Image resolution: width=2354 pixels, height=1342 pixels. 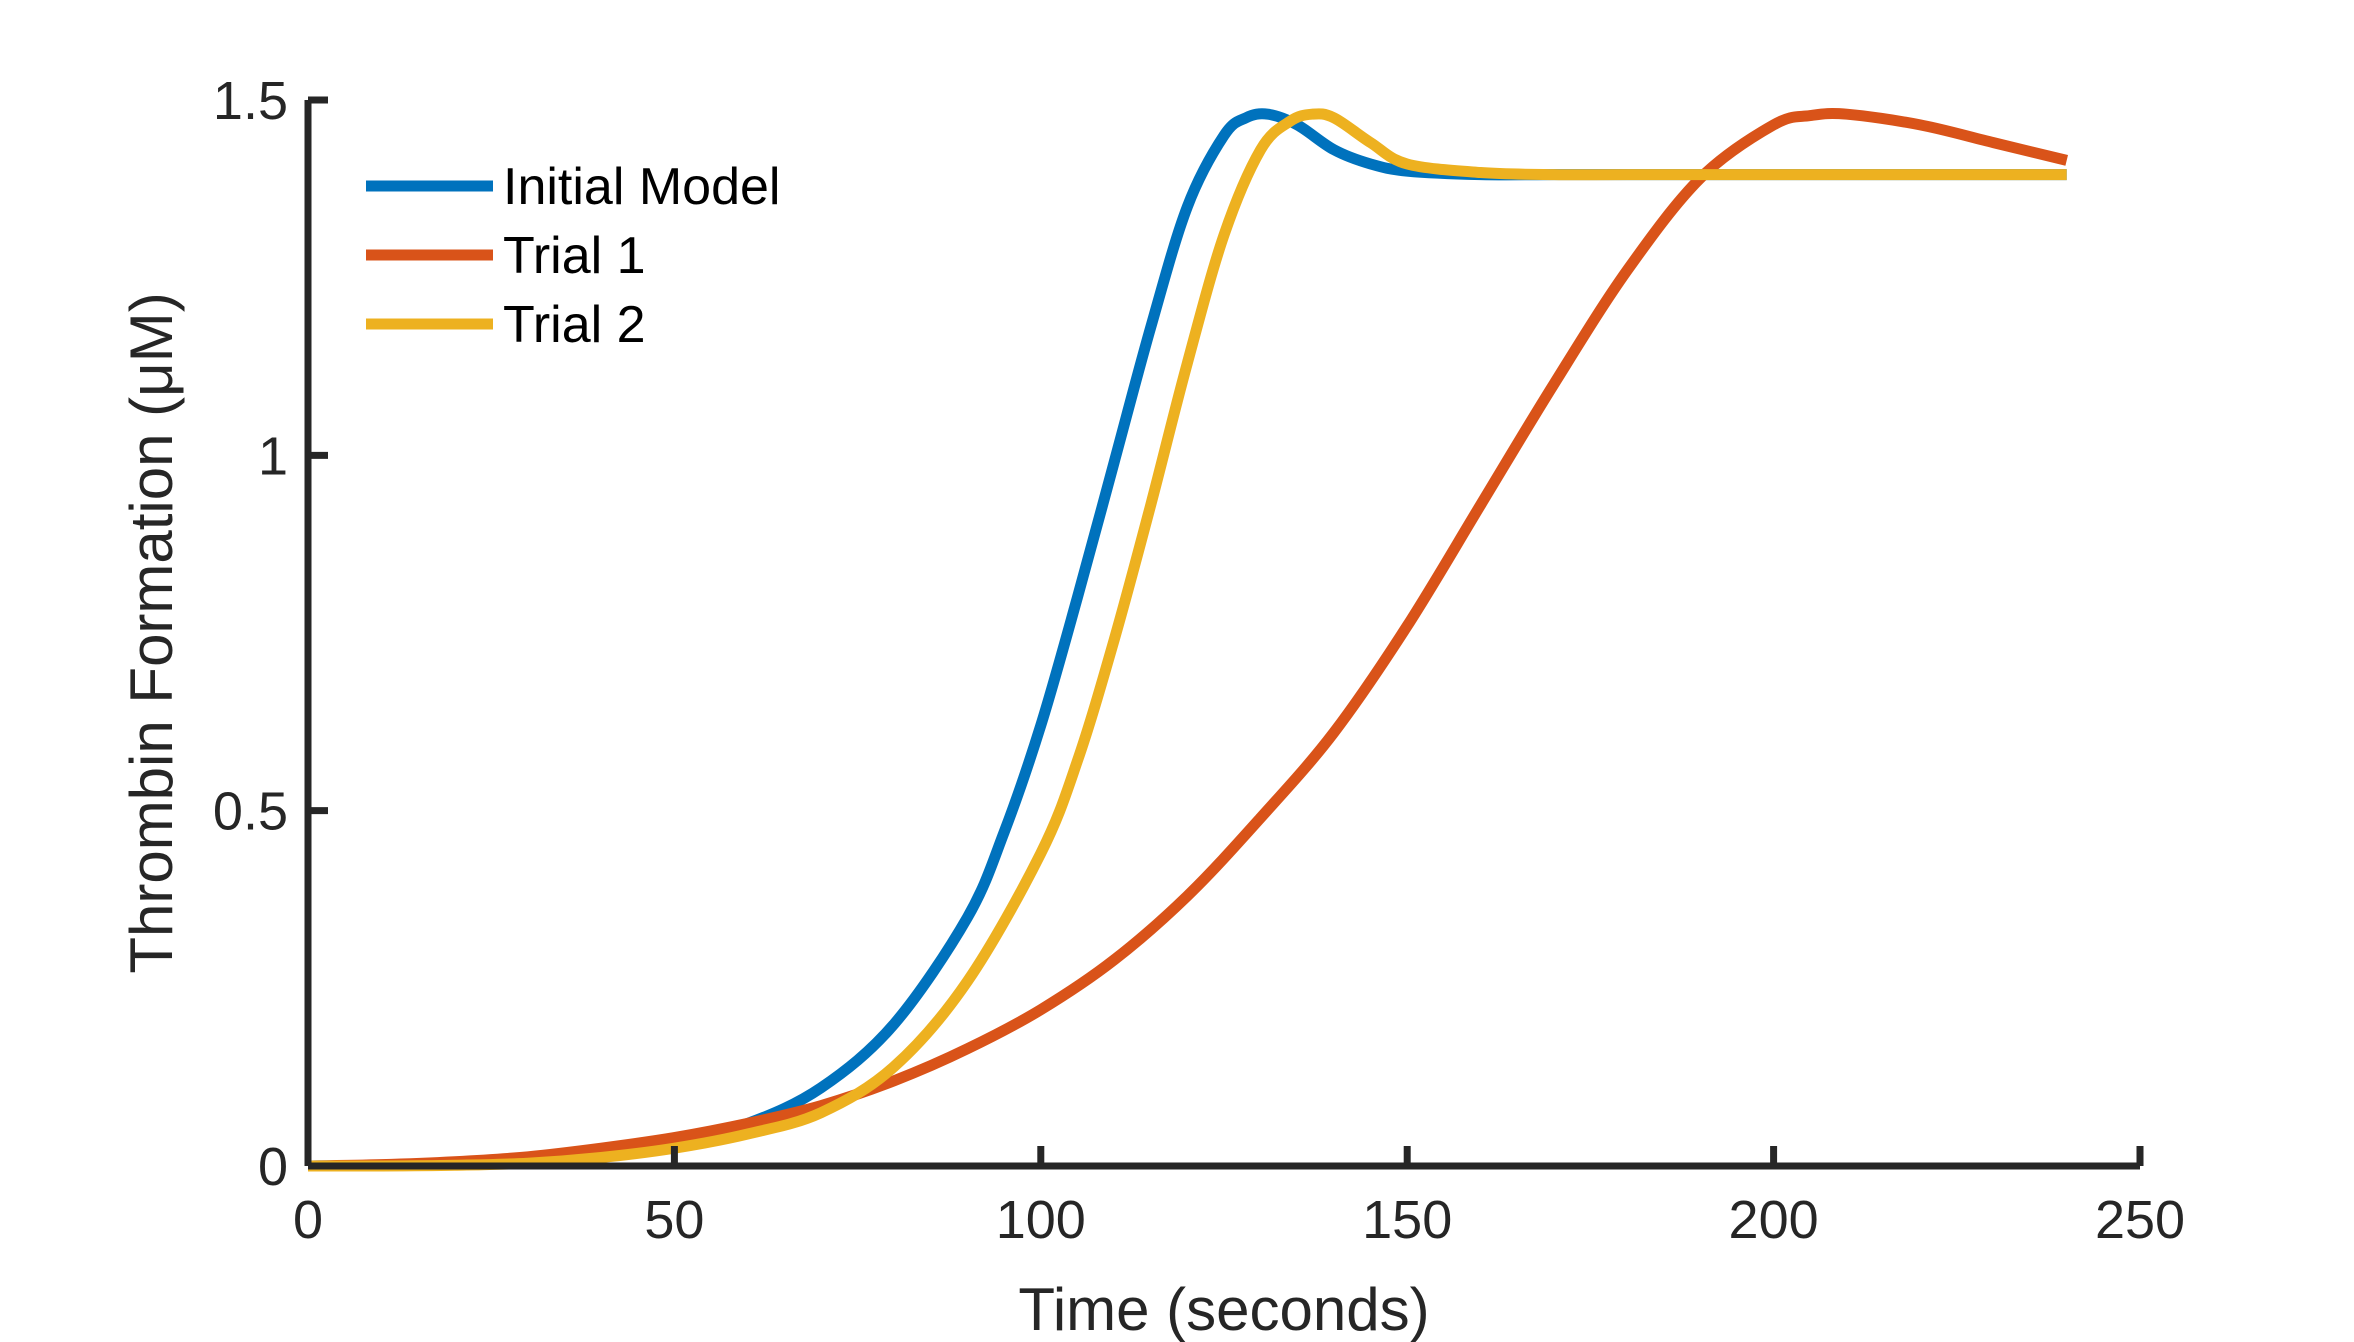 I want to click on y-tick-label: 0.5, so click(x=250, y=812).